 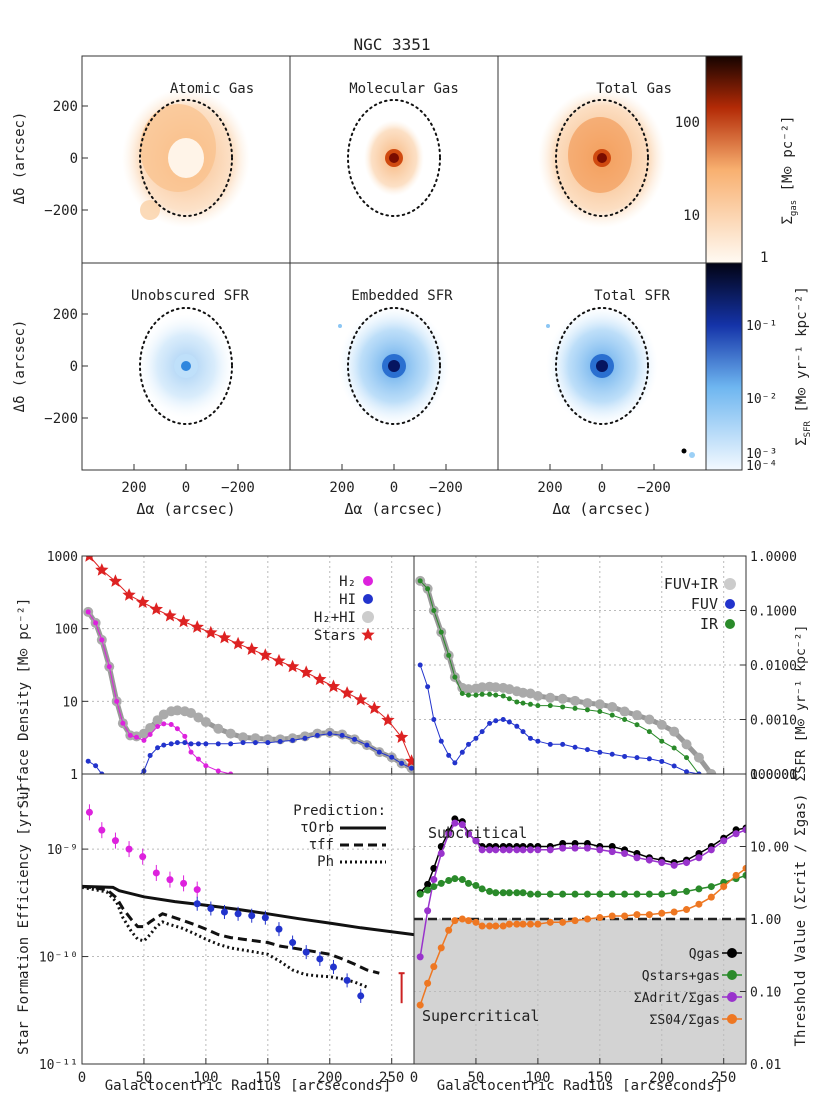 What do you see at coordinates (58, 958) in the screenshot?
I see `y-tick-label: 10⁻¹⁰` at bounding box center [58, 958].